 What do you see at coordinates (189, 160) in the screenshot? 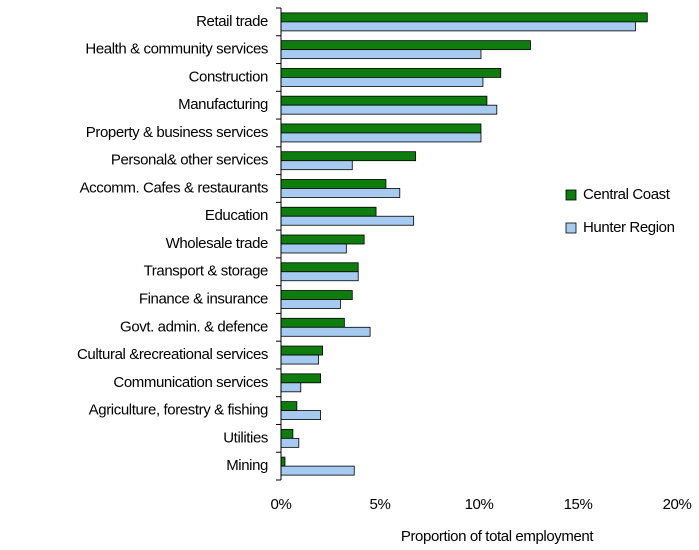
I see `y-tick-label: Personal& other services` at bounding box center [189, 160].